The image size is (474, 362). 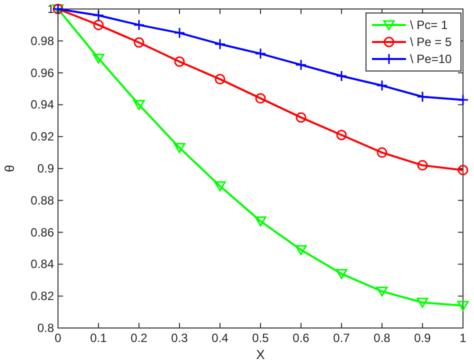 What do you see at coordinates (58, 338) in the screenshot?
I see `x-tick-label: 0` at bounding box center [58, 338].